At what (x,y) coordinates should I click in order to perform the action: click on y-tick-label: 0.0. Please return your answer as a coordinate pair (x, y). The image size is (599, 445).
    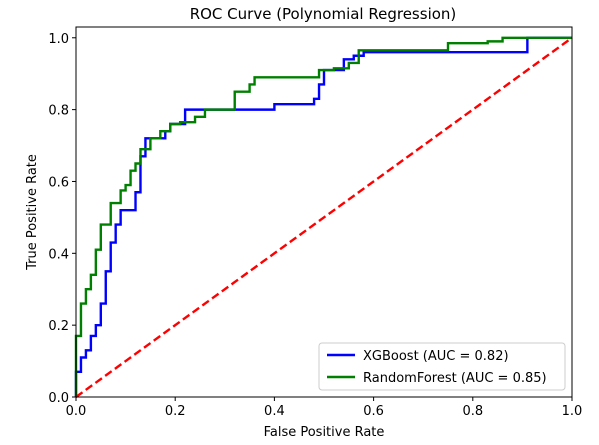
    Looking at the image, I should click on (58, 398).